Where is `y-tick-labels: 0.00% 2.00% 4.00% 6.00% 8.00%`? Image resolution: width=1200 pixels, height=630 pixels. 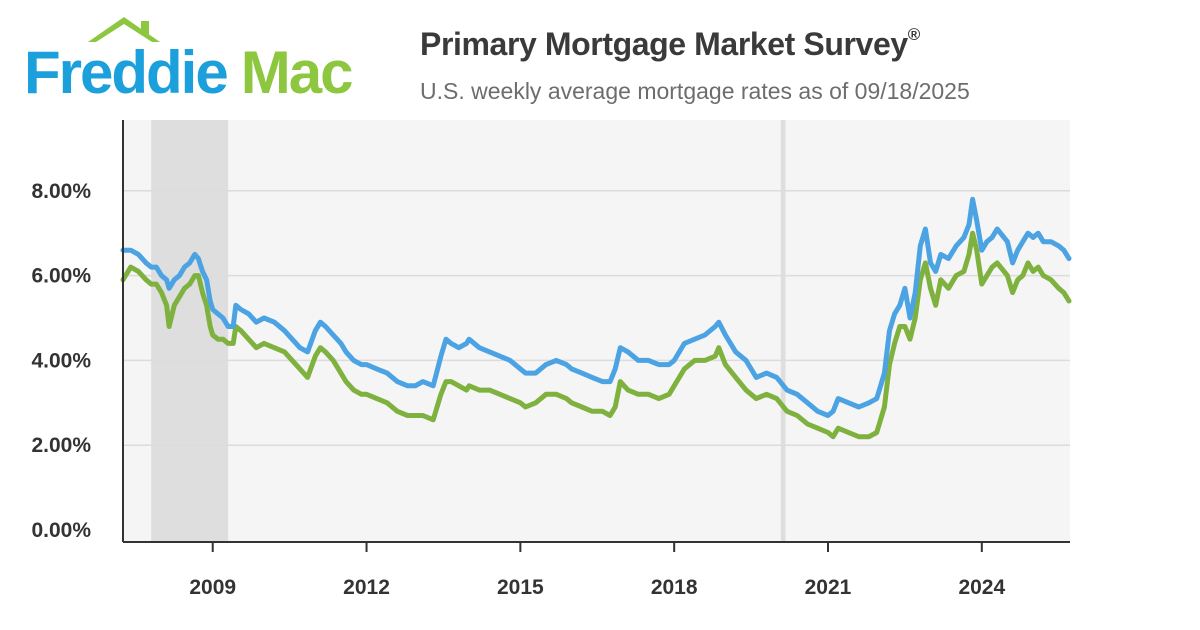
y-tick-labels: 0.00% 2.00% 4.00% 6.00% 8.00% is located at coordinates (61, 361).